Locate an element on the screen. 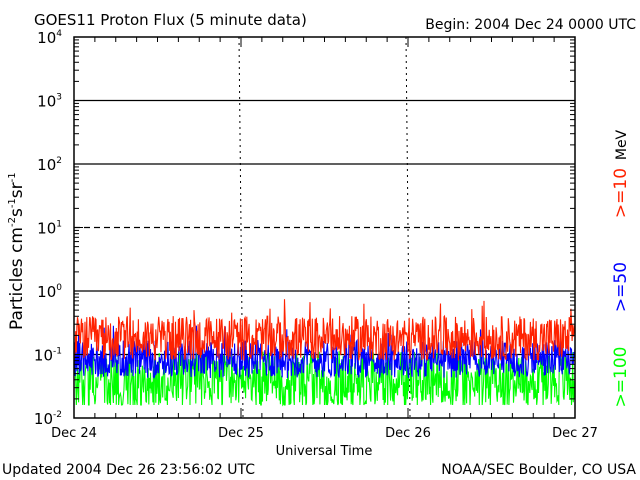 This screenshot has height=480, width=640. y-axis-label-main: Particles cm is located at coordinates (17, 278).